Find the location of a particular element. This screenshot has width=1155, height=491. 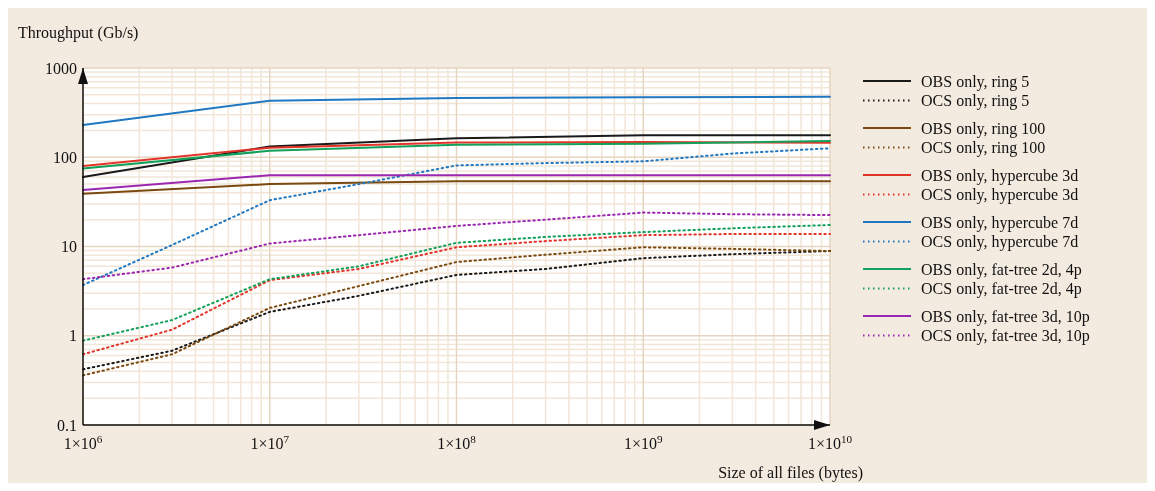

x-axis-title: Size of all files (bytes) is located at coordinates (790, 473).